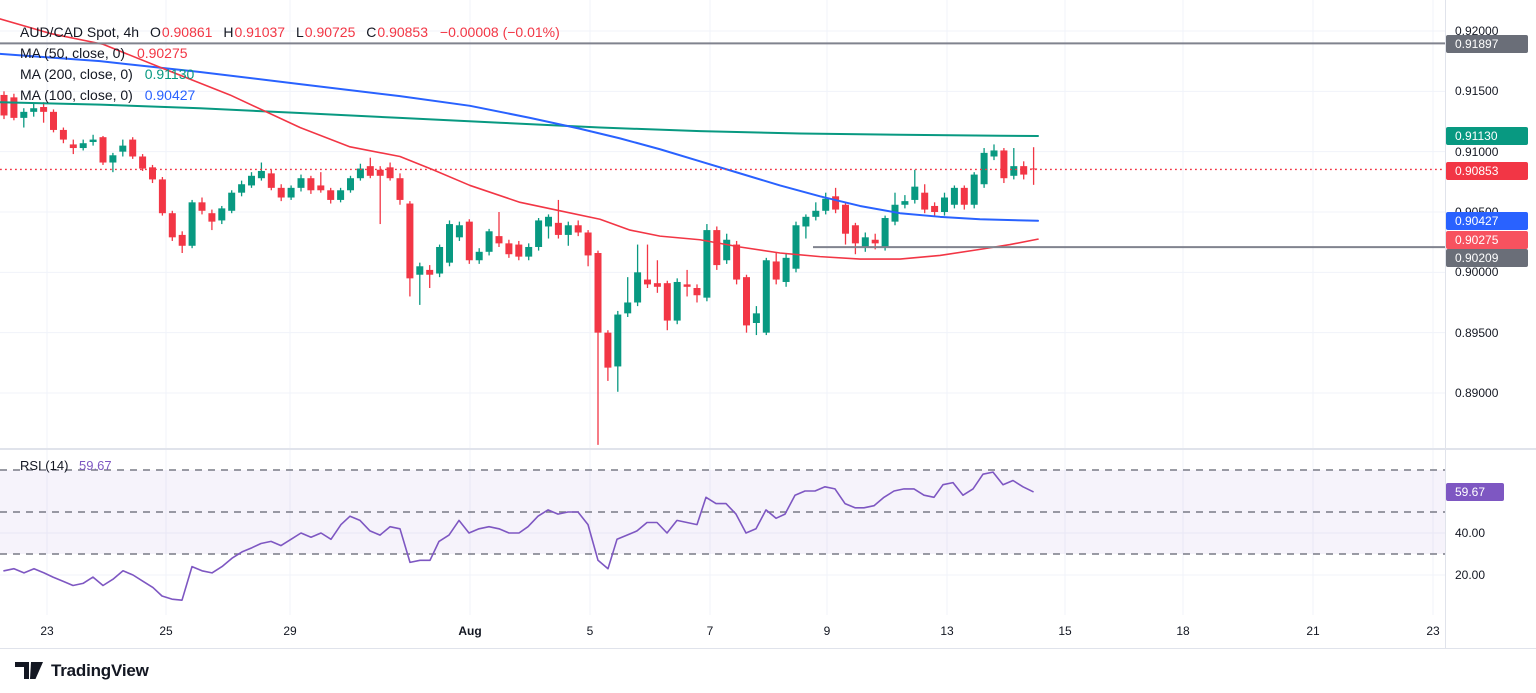 This screenshot has width=1536, height=693. I want to click on price-axis-badge: 0.90427, so click(1487, 221).